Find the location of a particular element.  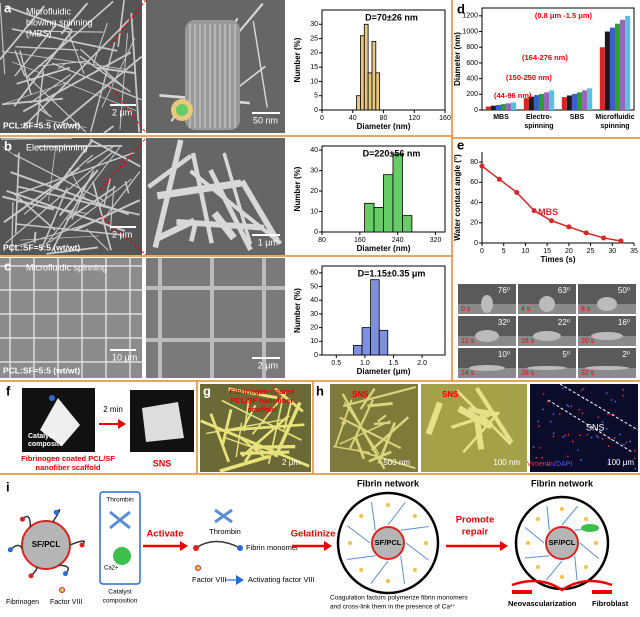

vessel is located at coordinates (562, 585).